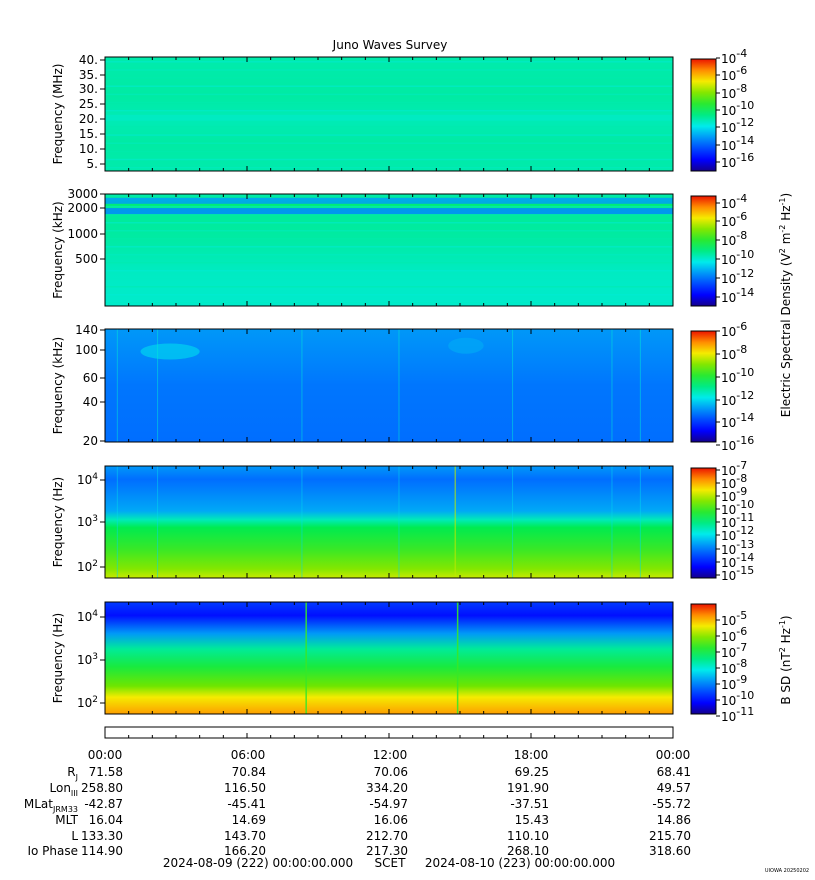 The width and height of the screenshot is (815, 880). I want to click on ephemeris-value: 14.86, so click(674, 820).